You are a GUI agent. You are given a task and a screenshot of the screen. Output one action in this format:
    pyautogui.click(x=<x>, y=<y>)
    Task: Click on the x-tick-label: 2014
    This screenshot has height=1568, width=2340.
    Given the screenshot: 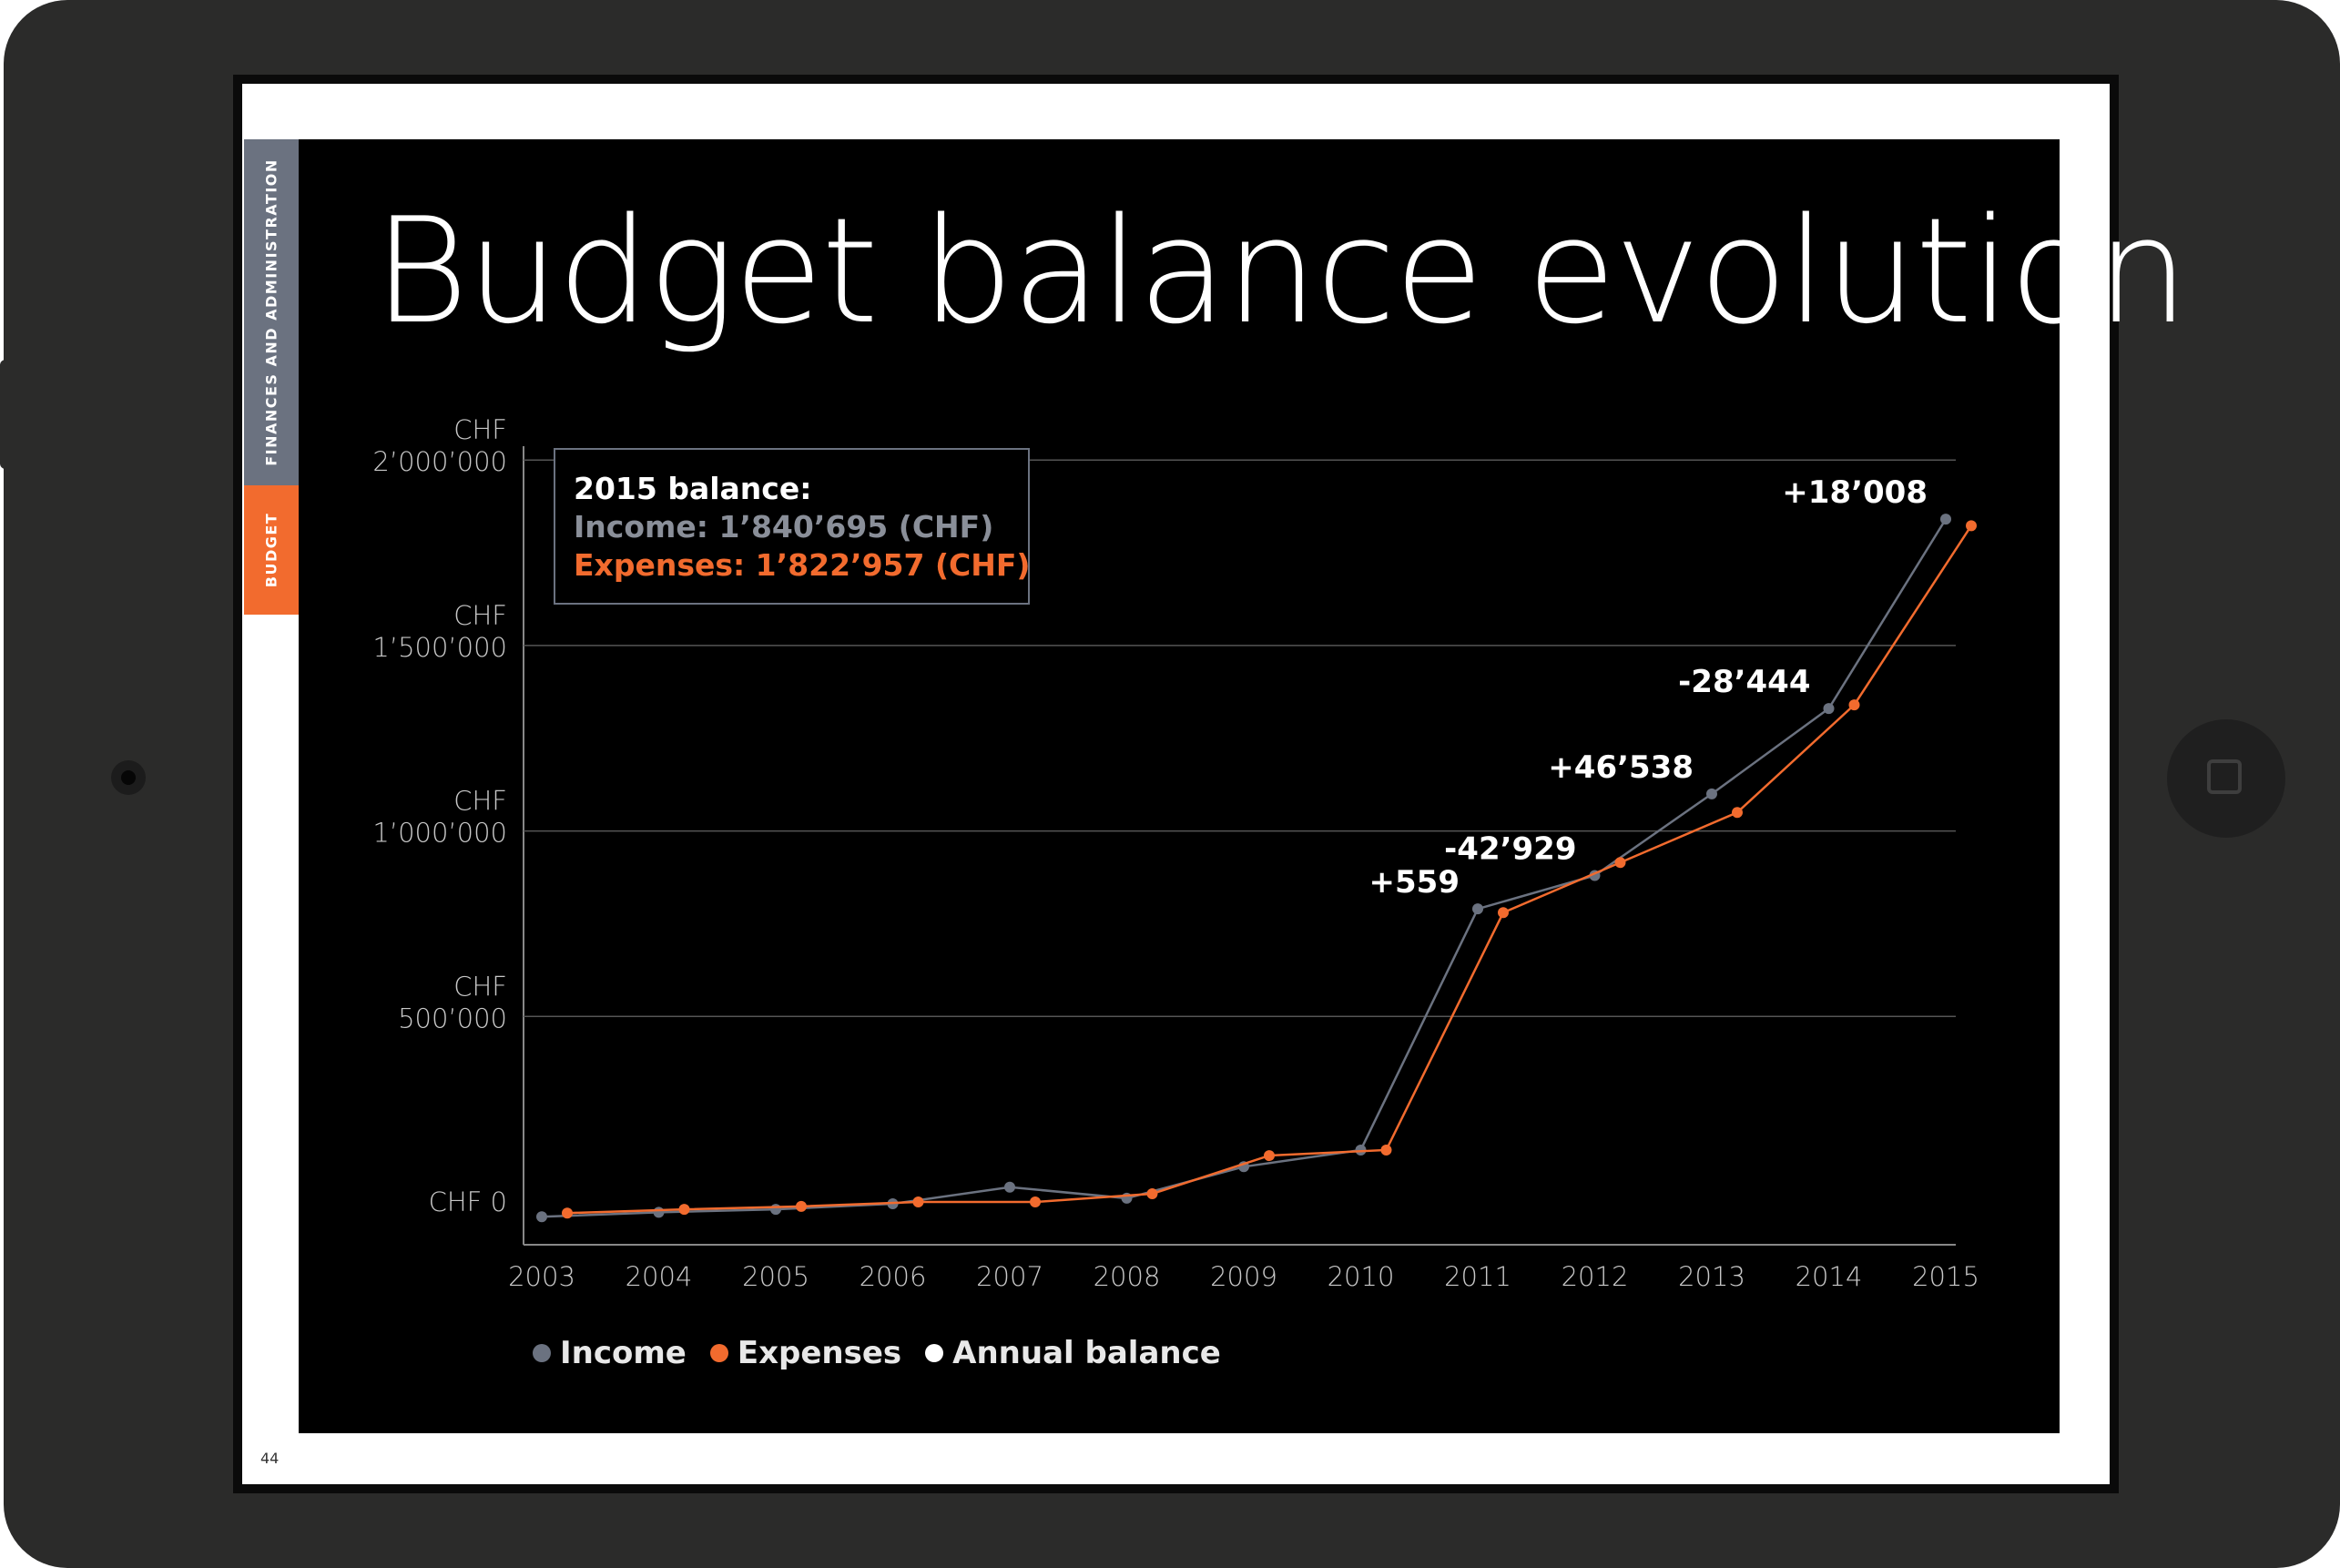 What is the action you would take?
    pyautogui.click(x=1829, y=1276)
    